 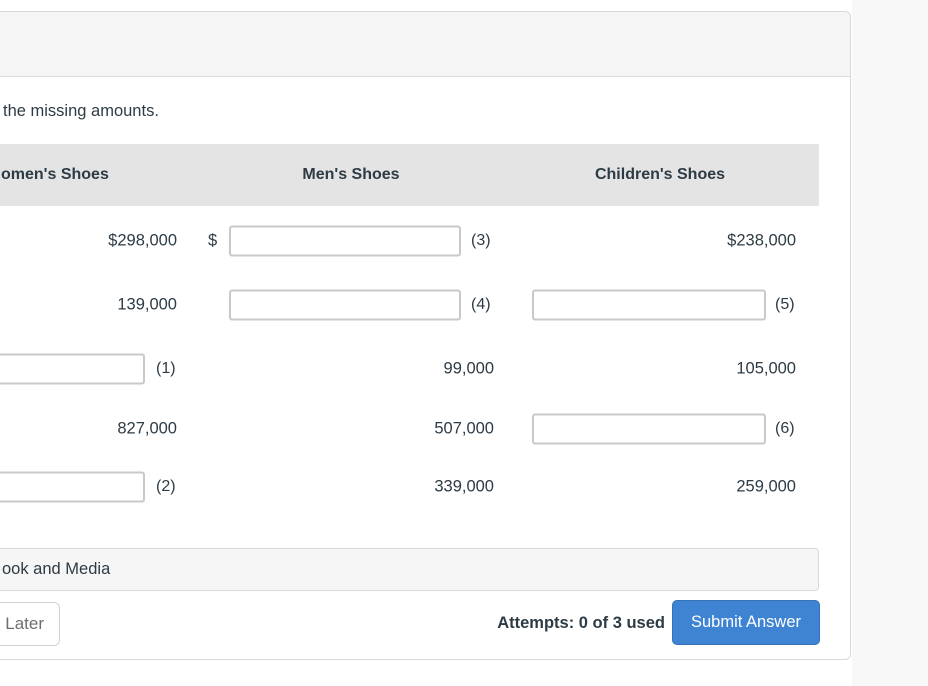 What do you see at coordinates (166, 368) in the screenshot?
I see `input-label-1: (1)` at bounding box center [166, 368].